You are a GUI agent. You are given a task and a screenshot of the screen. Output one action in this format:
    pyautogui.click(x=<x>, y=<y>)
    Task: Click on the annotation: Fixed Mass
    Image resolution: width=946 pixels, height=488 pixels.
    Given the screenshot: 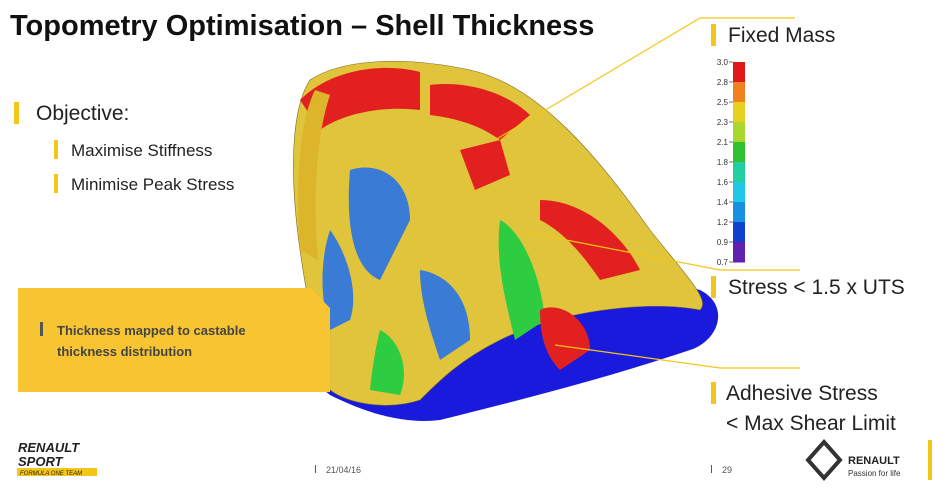 What is the action you would take?
    pyautogui.click(x=781, y=35)
    